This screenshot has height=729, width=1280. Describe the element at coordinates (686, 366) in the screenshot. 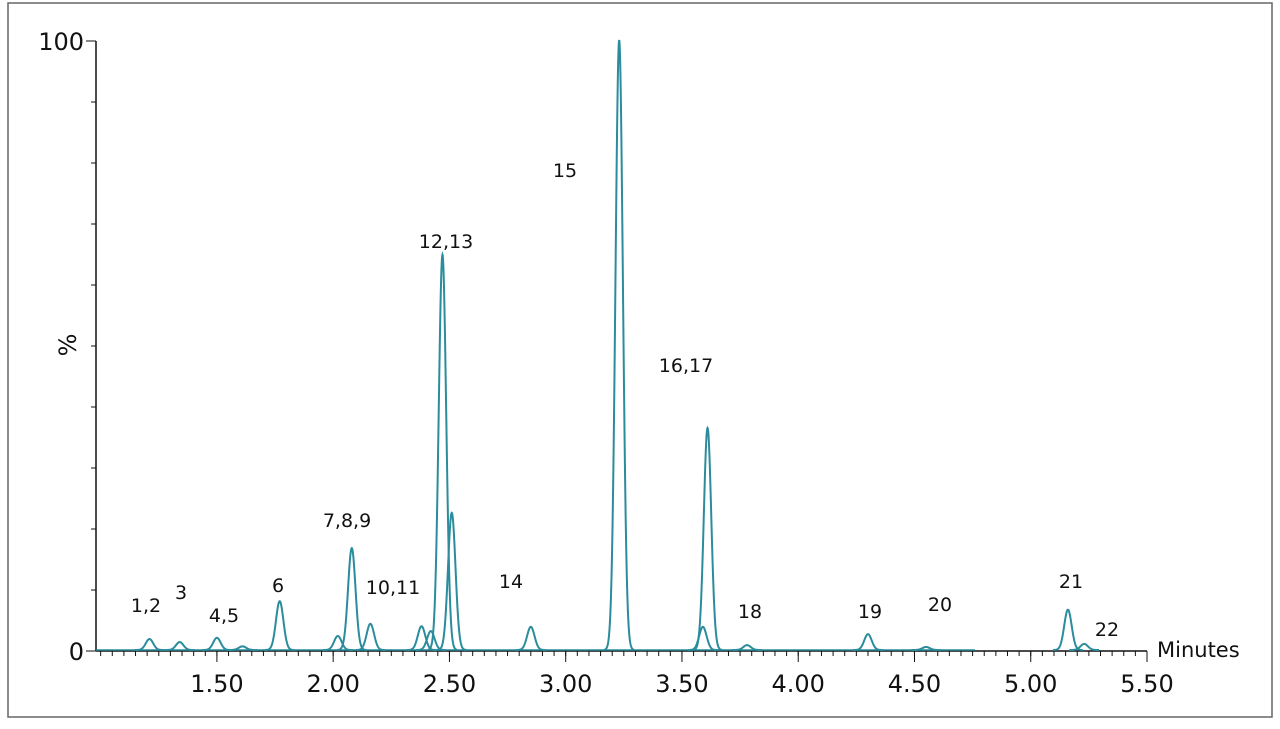

I see `peak-annotation: 16,17` at that location.